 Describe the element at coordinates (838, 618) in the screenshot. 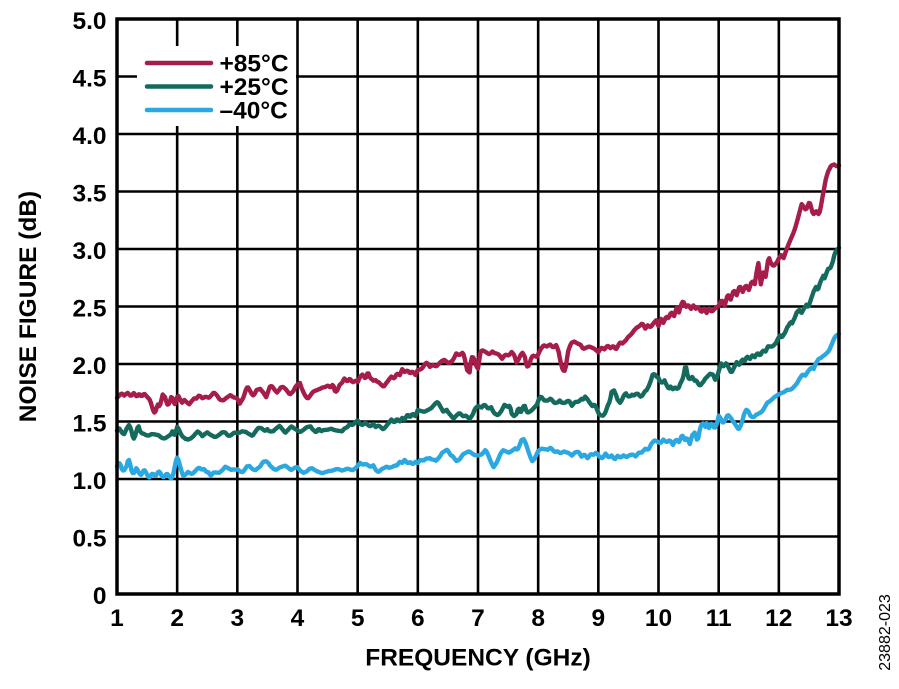

I see `svg-text: 13` at that location.